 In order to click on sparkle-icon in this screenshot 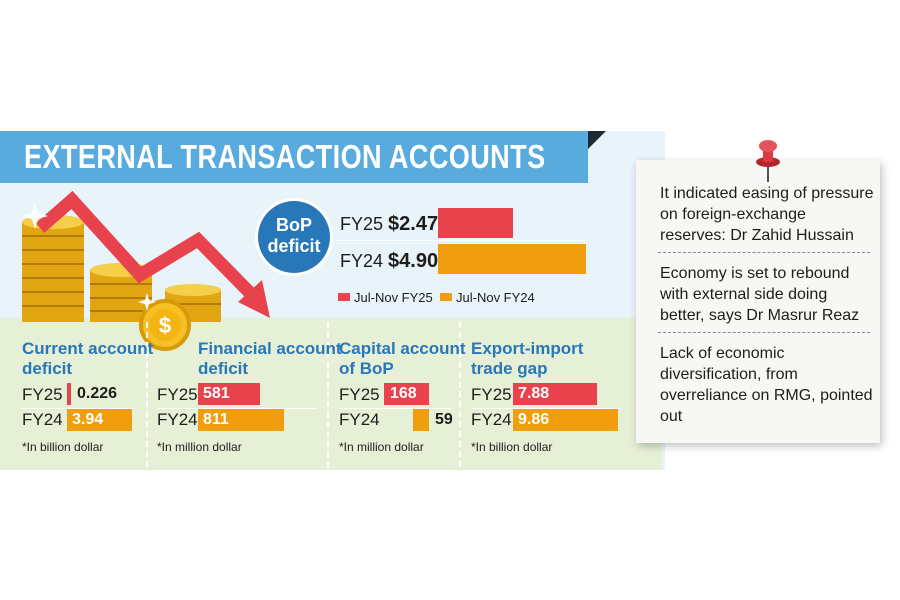, I will do `click(89, 257)`.